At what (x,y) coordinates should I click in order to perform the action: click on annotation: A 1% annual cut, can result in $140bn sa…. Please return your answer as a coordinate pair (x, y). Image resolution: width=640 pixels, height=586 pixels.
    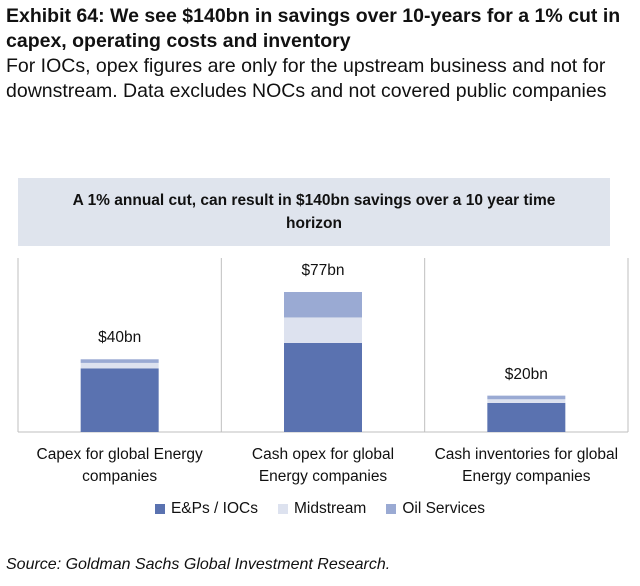
    Looking at the image, I should click on (314, 212).